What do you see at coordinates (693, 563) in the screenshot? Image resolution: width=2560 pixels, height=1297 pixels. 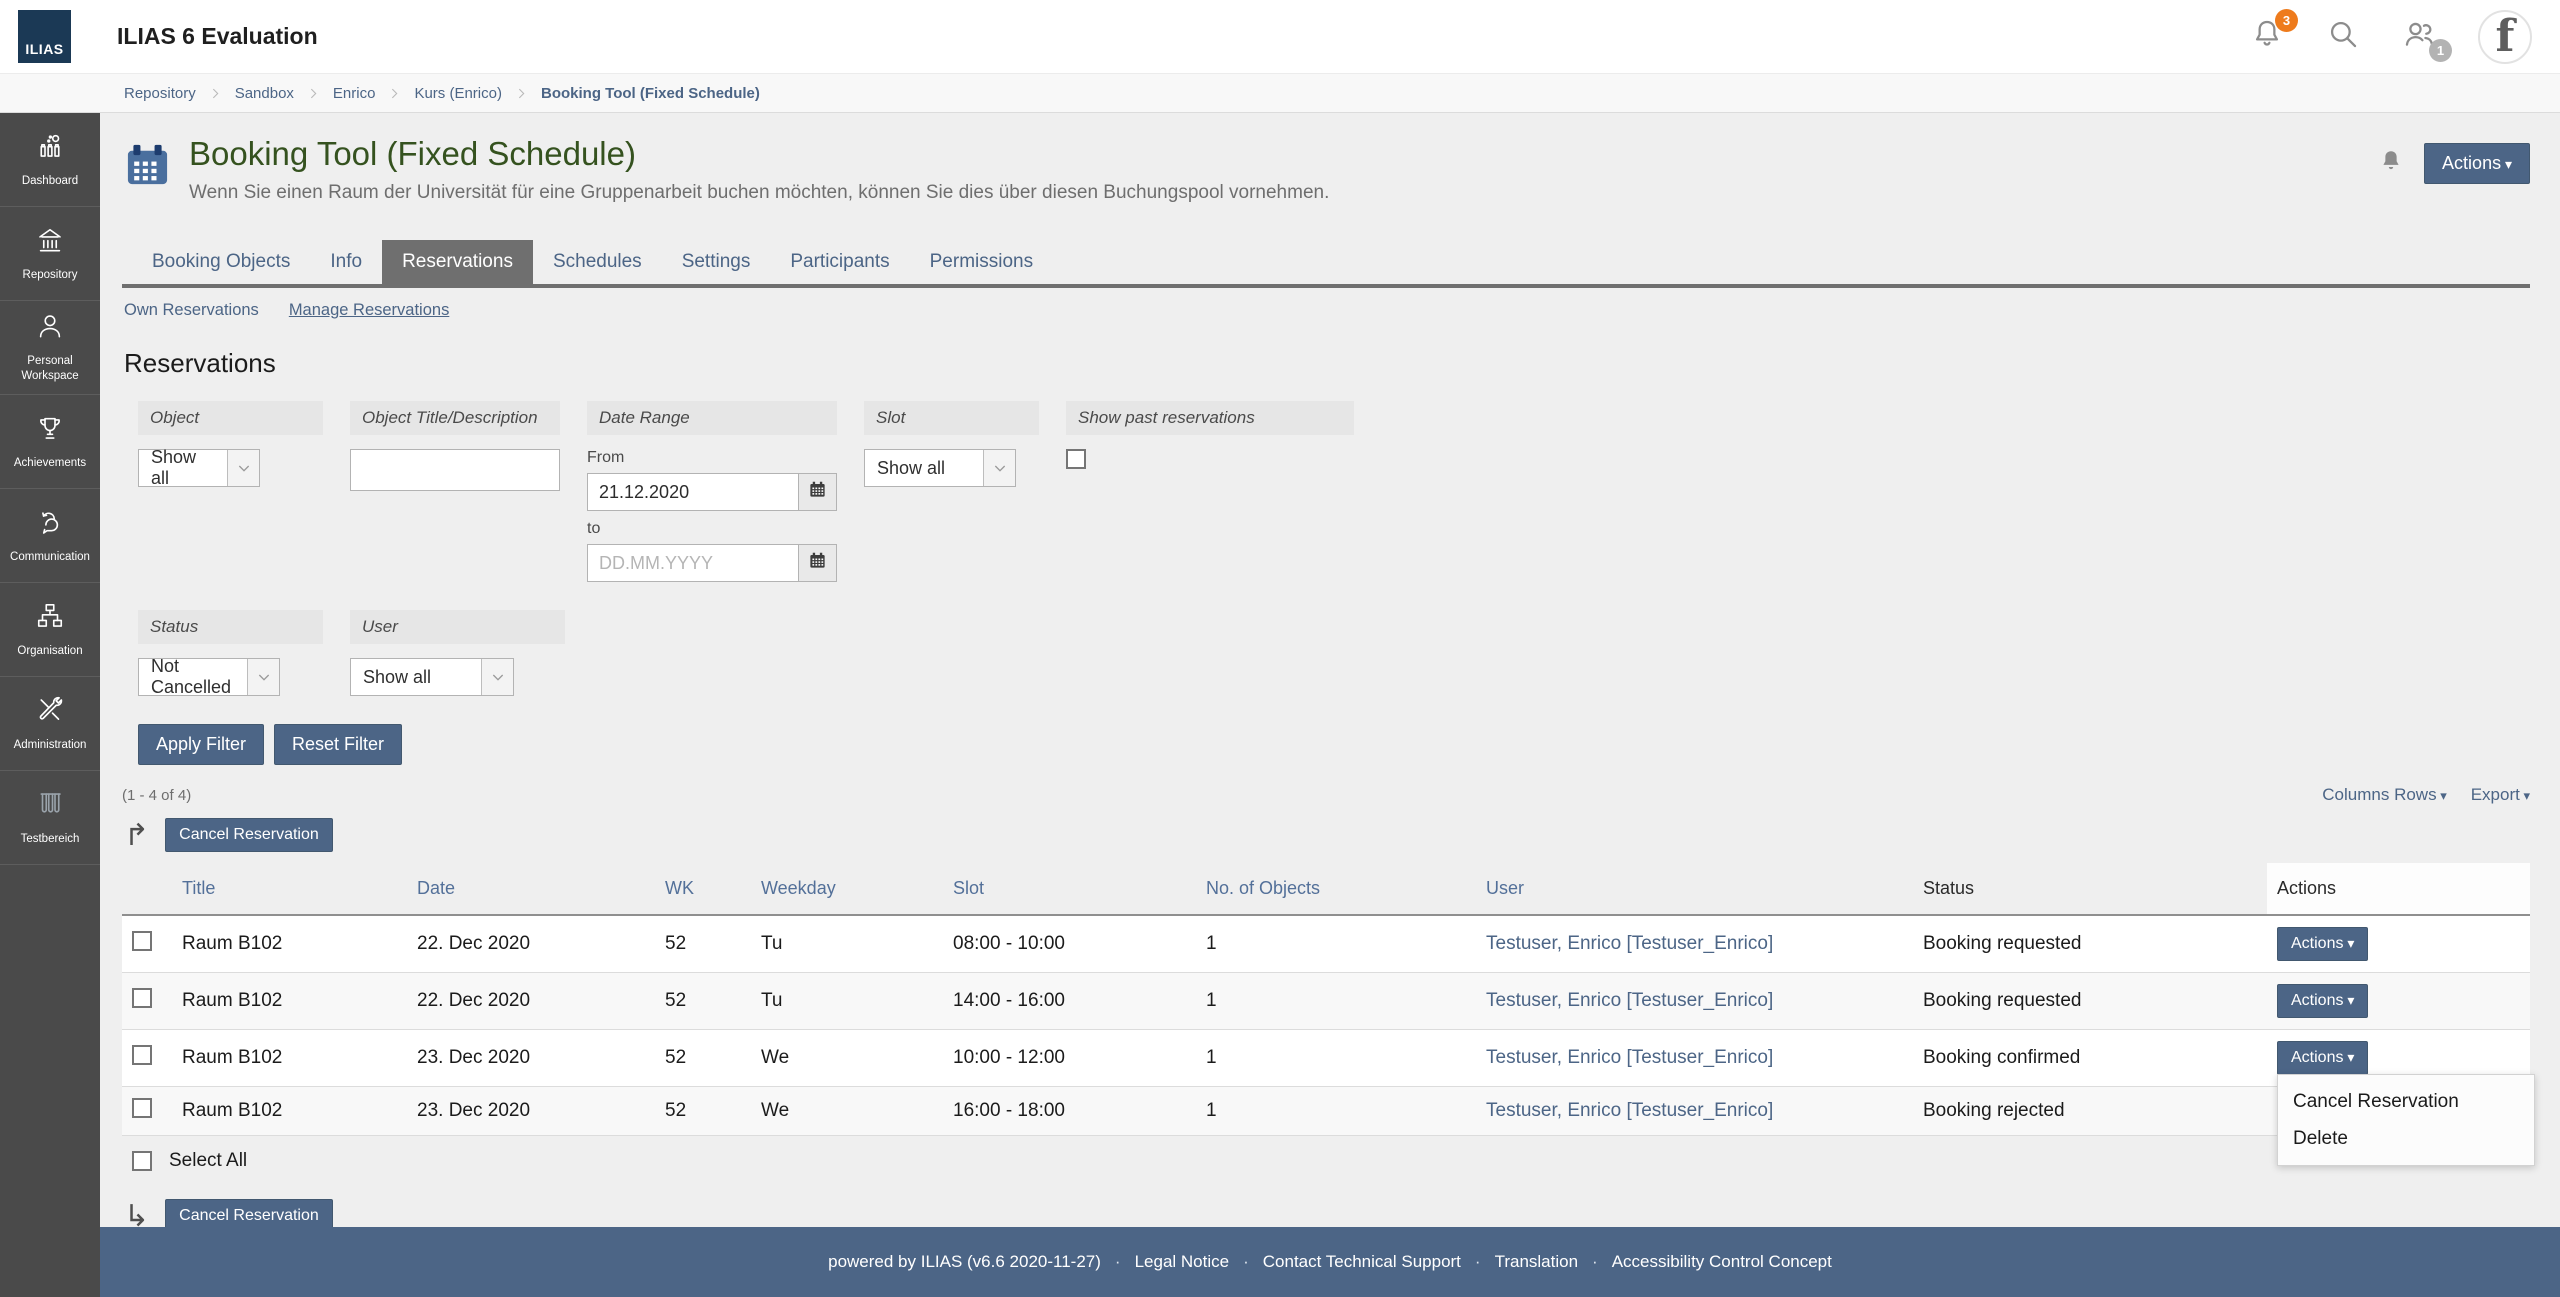 I see `date-to-input` at bounding box center [693, 563].